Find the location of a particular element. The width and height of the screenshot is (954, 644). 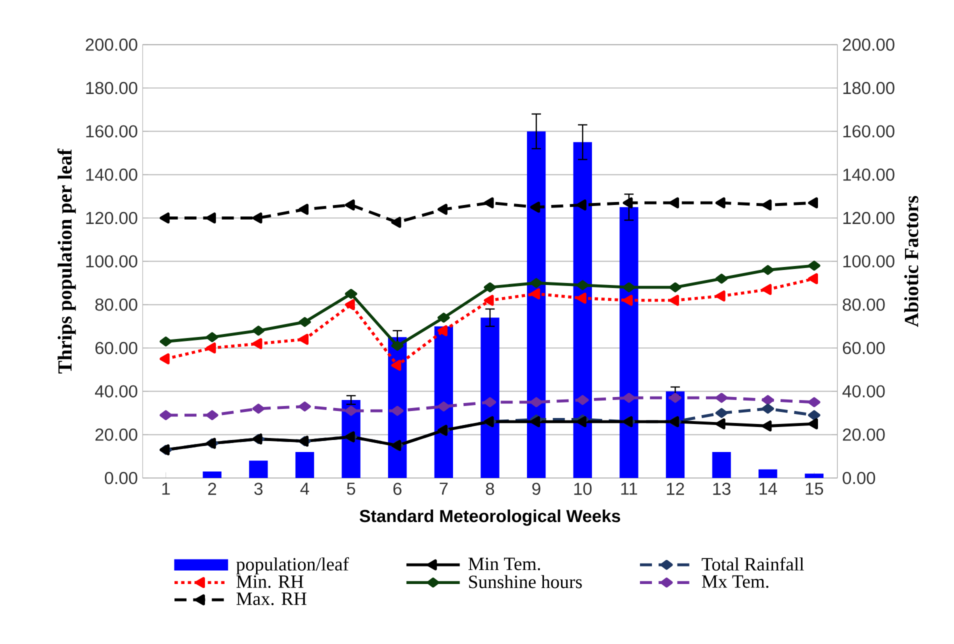

legend-label: Total Rainfall is located at coordinates (753, 564).